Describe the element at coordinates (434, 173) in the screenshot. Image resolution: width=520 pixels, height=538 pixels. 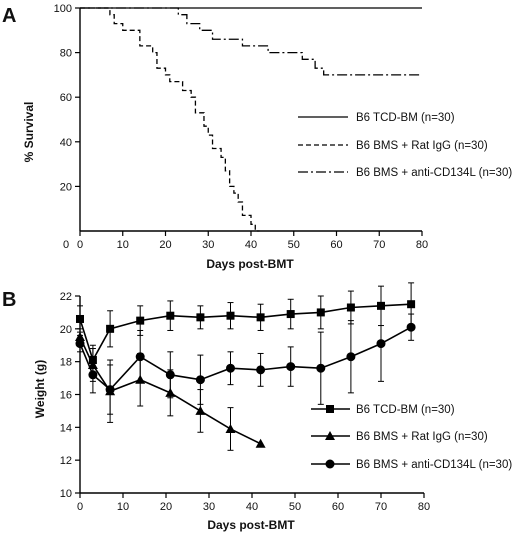
I see `panel-a-legend-label: B6 BMS + anti-CD134L (n=30)` at that location.